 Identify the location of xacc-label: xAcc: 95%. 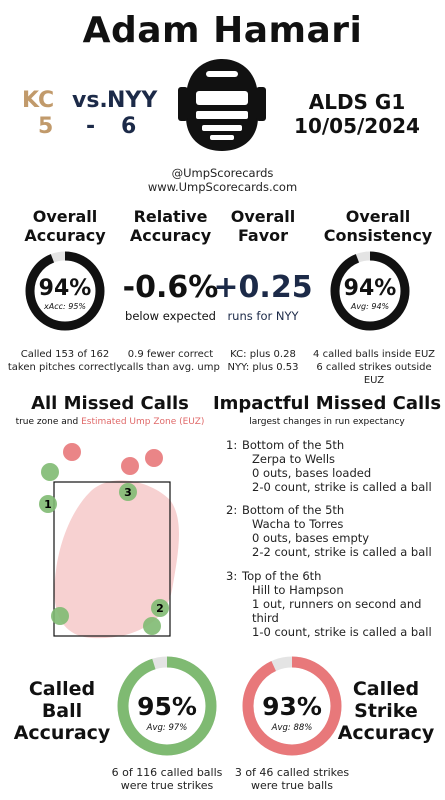
(65, 306).